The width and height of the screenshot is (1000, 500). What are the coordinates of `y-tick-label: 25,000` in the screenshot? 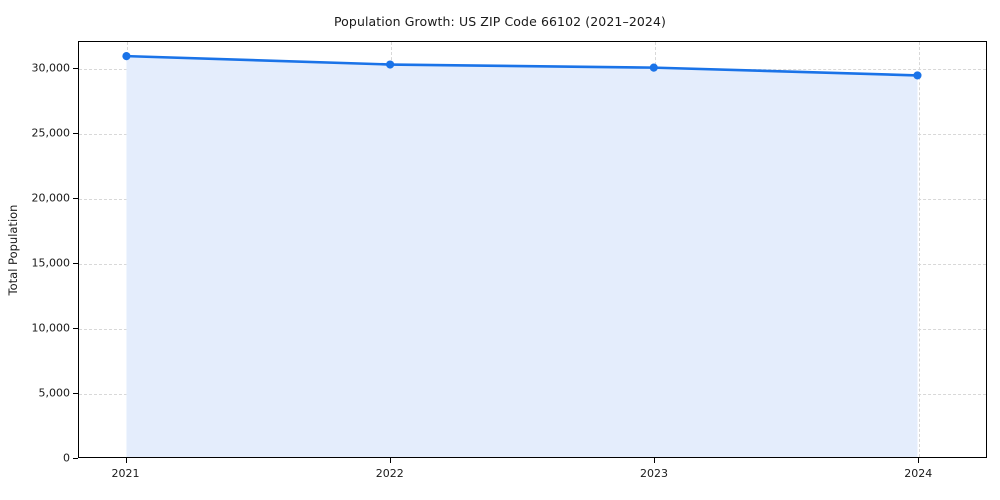 It's located at (51, 133).